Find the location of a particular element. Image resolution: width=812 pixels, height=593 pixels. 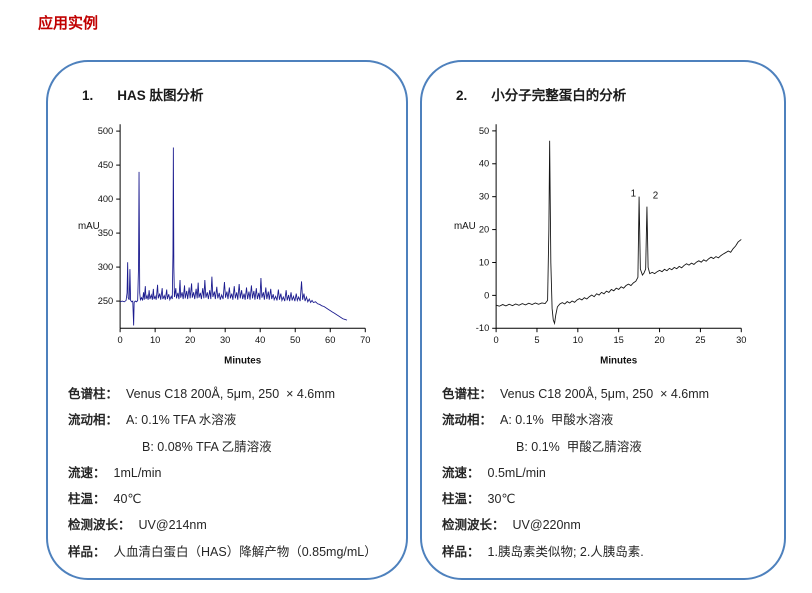

x-tick-label: 15 is located at coordinates (619, 340).